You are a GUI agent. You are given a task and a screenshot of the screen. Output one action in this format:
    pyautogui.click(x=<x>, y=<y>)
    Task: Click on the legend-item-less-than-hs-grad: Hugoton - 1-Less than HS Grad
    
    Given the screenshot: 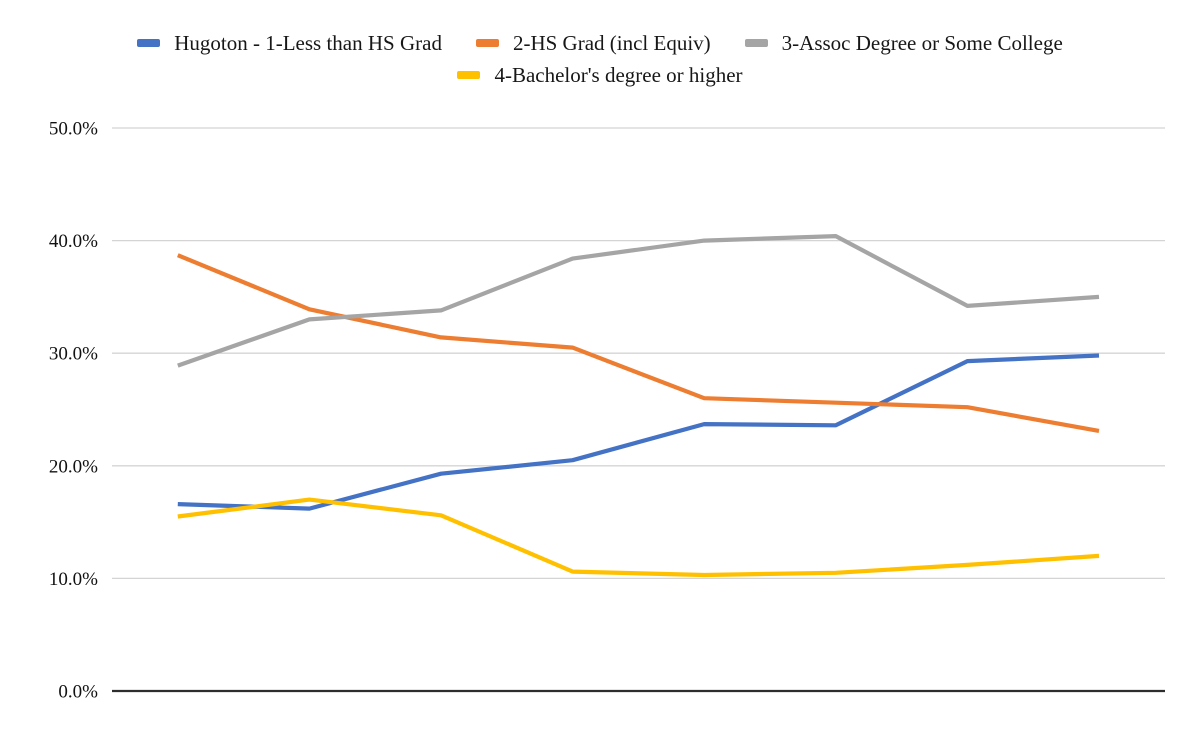 What is the action you would take?
    pyautogui.click(x=289, y=43)
    